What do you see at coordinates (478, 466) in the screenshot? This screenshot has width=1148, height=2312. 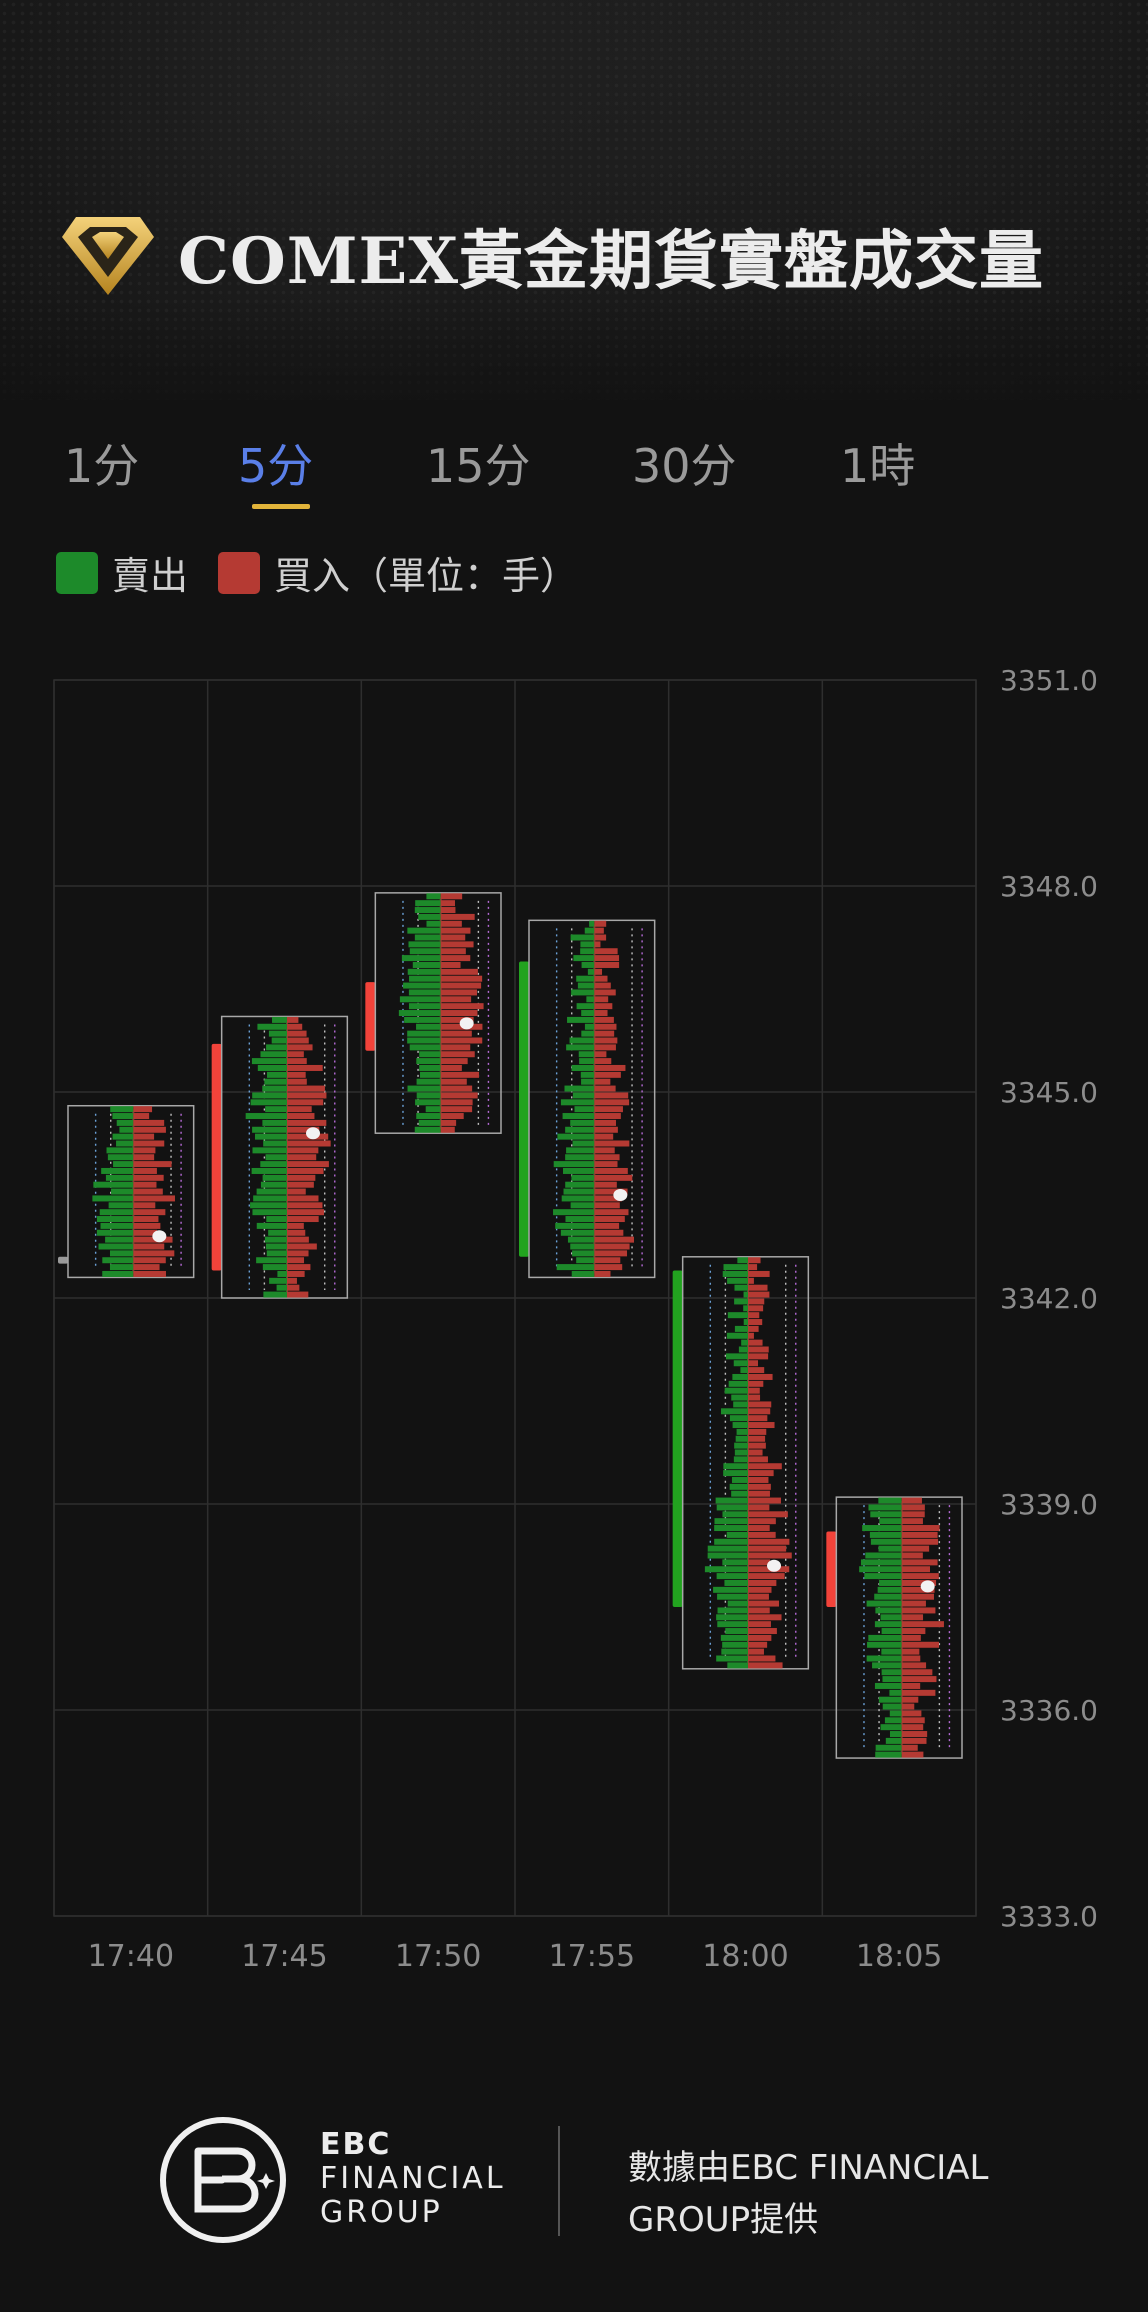 I see `tab-15-minute: 15分` at bounding box center [478, 466].